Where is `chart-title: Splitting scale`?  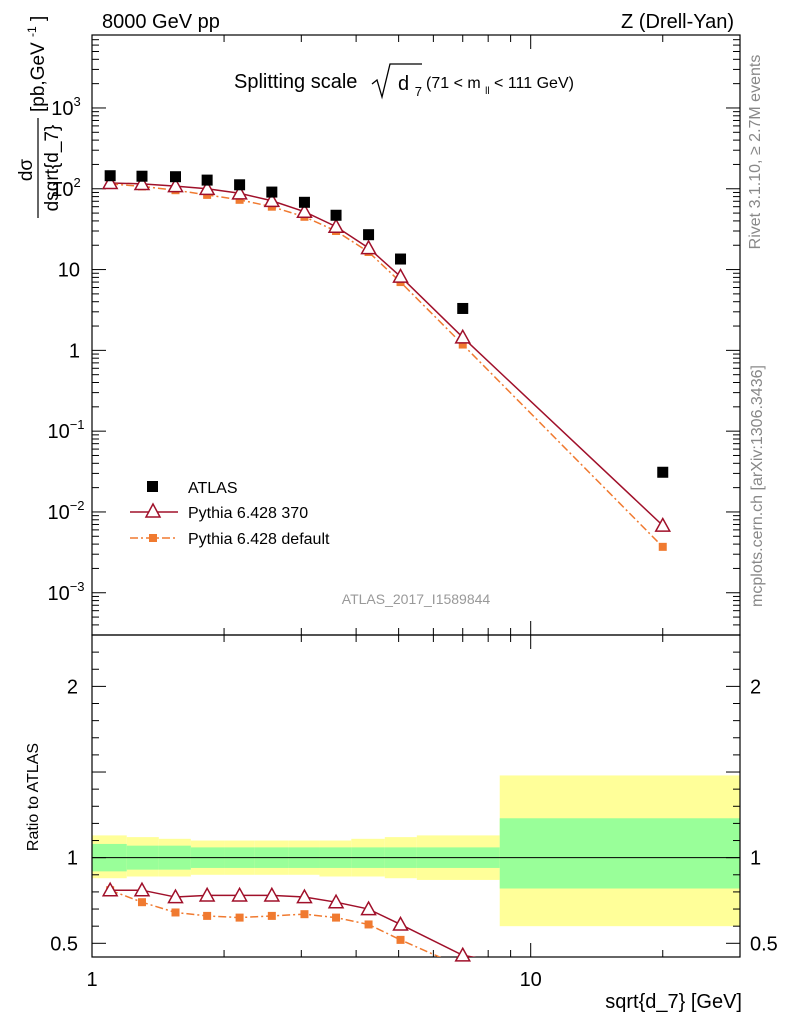
chart-title: Splitting scale is located at coordinates (295, 82).